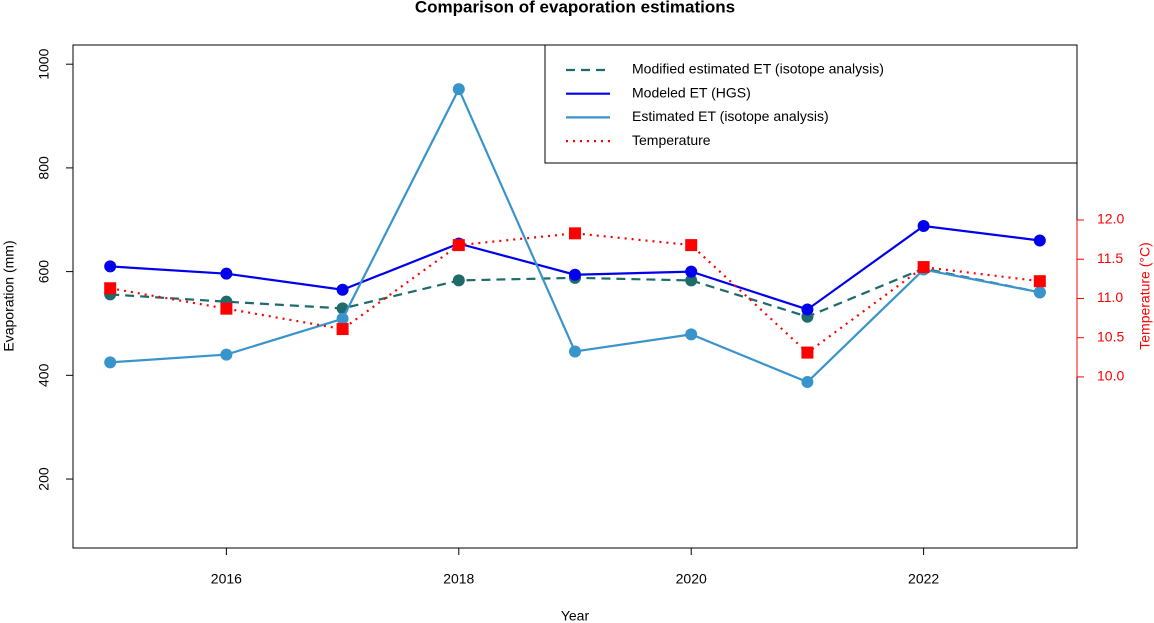 The height and width of the screenshot is (623, 1154). I want to click on y2-tick-label: 10.5, so click(1110, 336).